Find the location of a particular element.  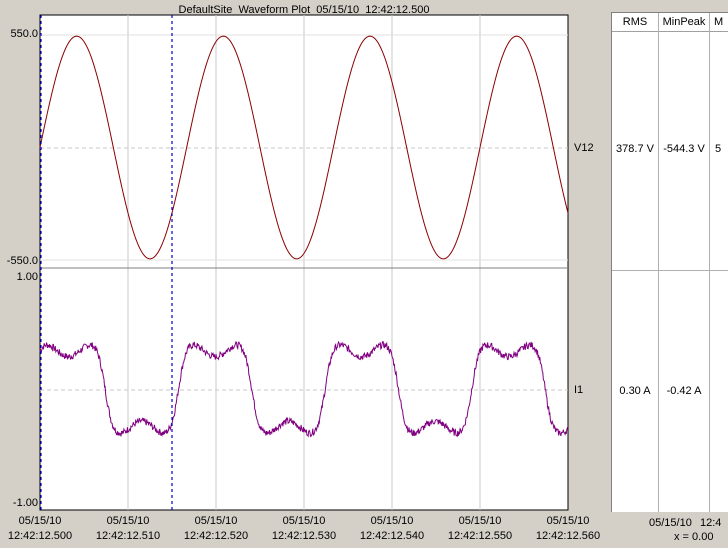

i1-minpeak-value: -0.42 A is located at coordinates (684, 391).